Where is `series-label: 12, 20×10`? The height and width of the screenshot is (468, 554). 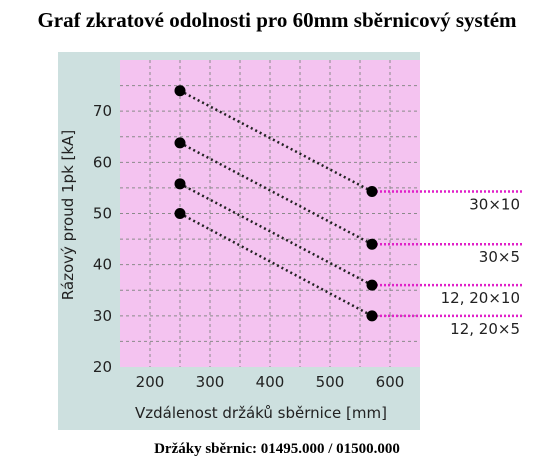 series-label: 12, 20×10 is located at coordinates (480, 298).